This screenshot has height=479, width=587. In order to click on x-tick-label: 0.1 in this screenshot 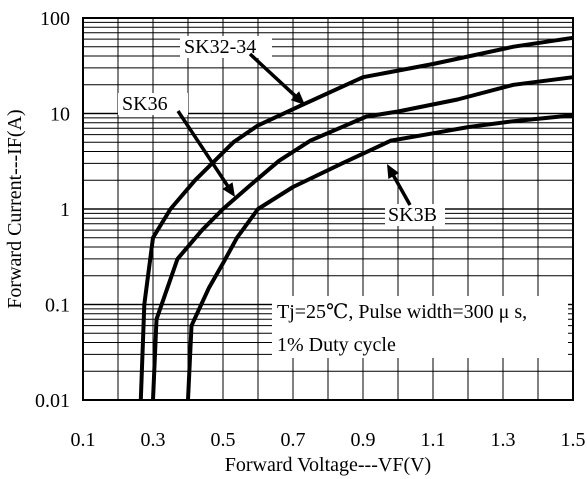, I will do `click(83, 440)`.